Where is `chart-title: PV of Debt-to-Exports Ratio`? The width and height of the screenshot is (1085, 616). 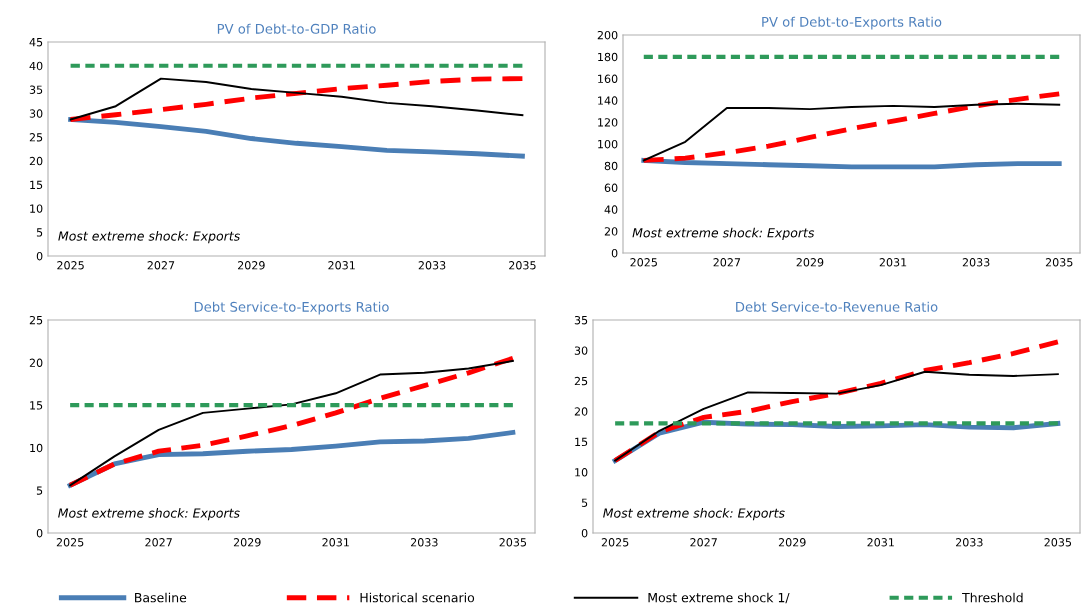 chart-title: PV of Debt-to-Exports Ratio is located at coordinates (852, 23).